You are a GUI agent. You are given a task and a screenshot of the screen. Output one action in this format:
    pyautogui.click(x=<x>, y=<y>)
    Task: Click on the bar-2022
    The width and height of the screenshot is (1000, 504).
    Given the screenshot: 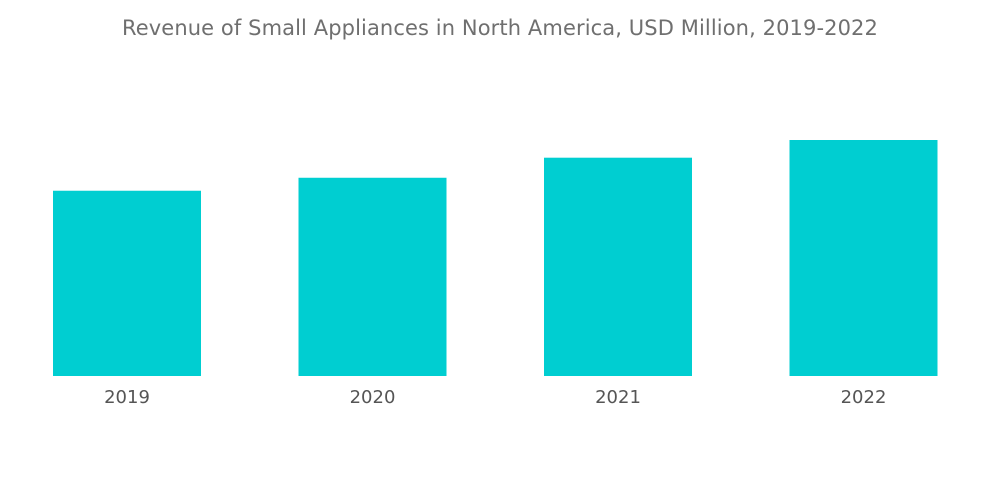 What is the action you would take?
    pyautogui.click(x=863, y=258)
    